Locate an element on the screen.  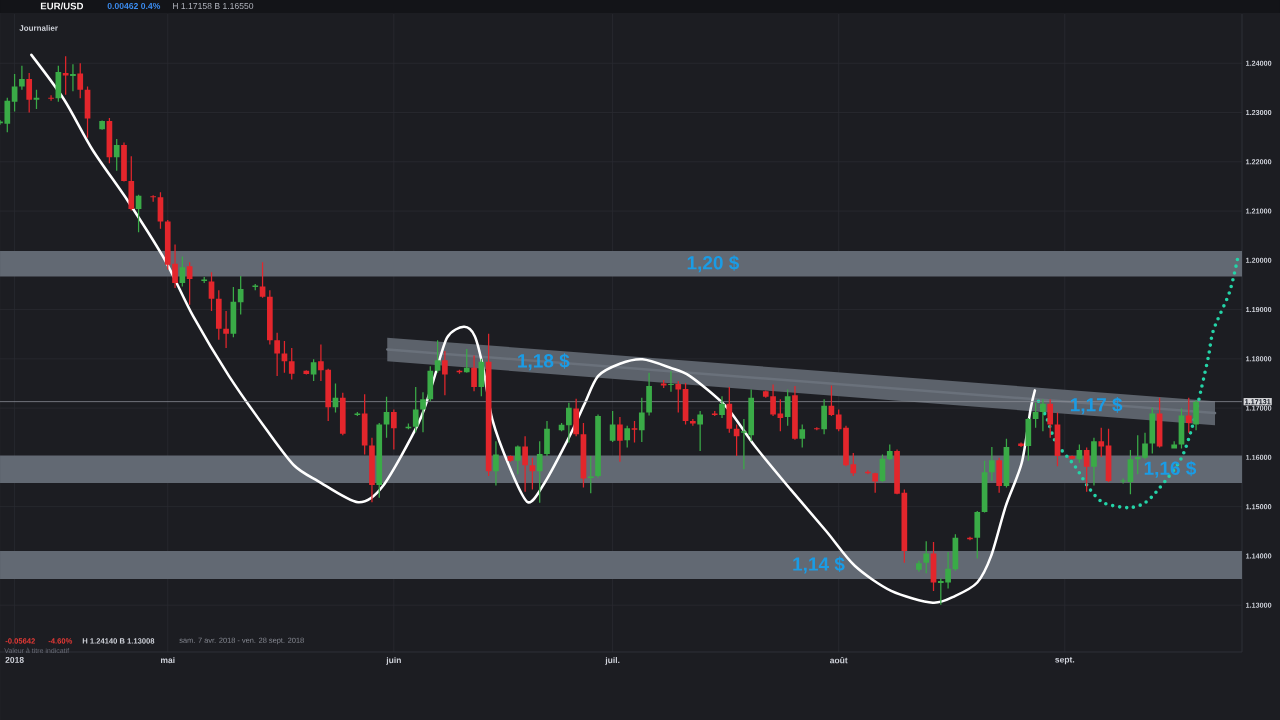
x-tick-label: juin is located at coordinates (393, 660).